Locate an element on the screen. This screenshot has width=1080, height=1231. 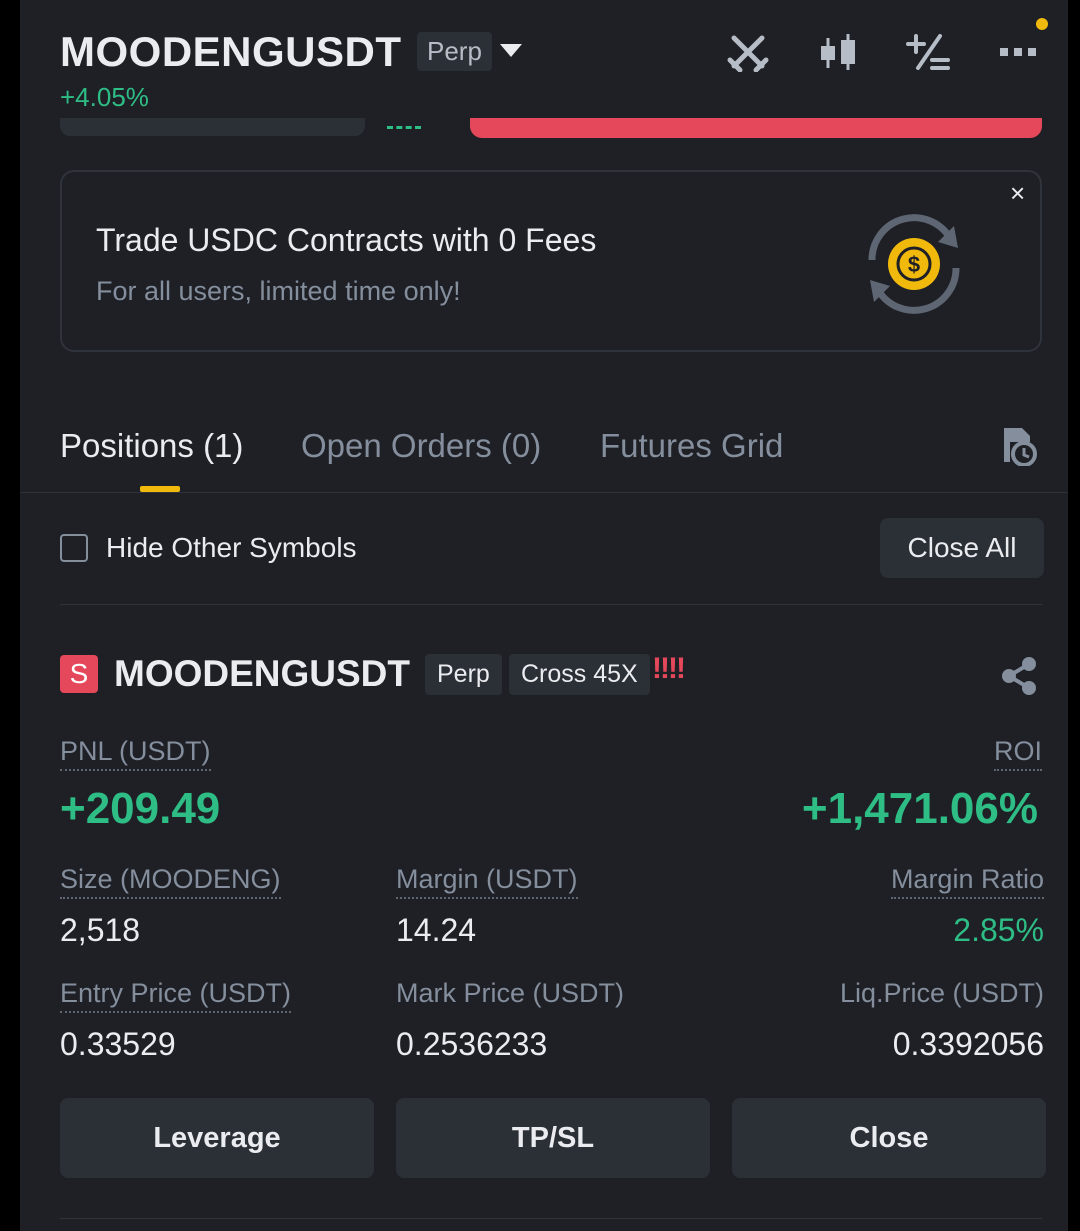
plus-minus-icon is located at coordinates (928, 52).